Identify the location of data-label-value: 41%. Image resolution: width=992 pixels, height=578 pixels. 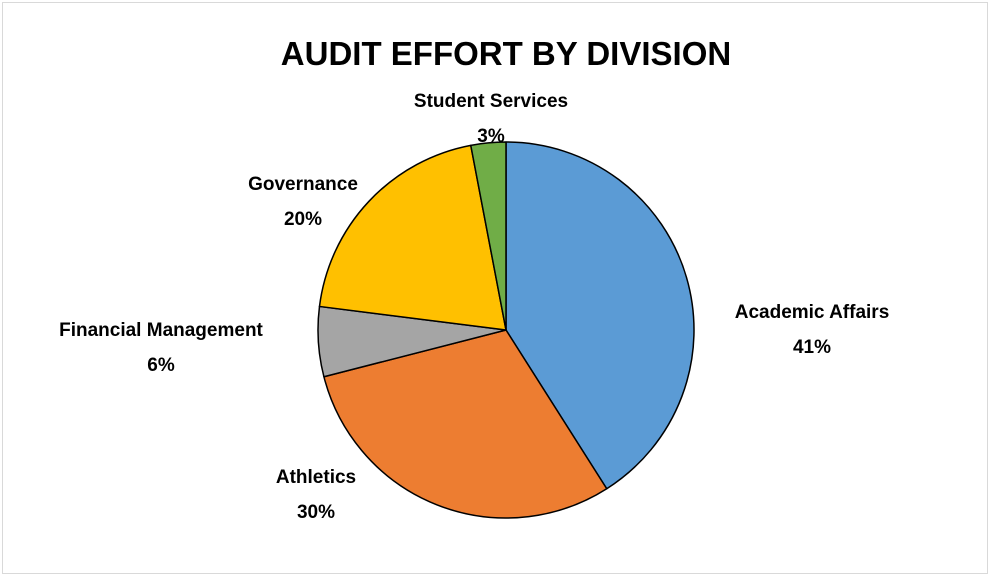
(812, 347).